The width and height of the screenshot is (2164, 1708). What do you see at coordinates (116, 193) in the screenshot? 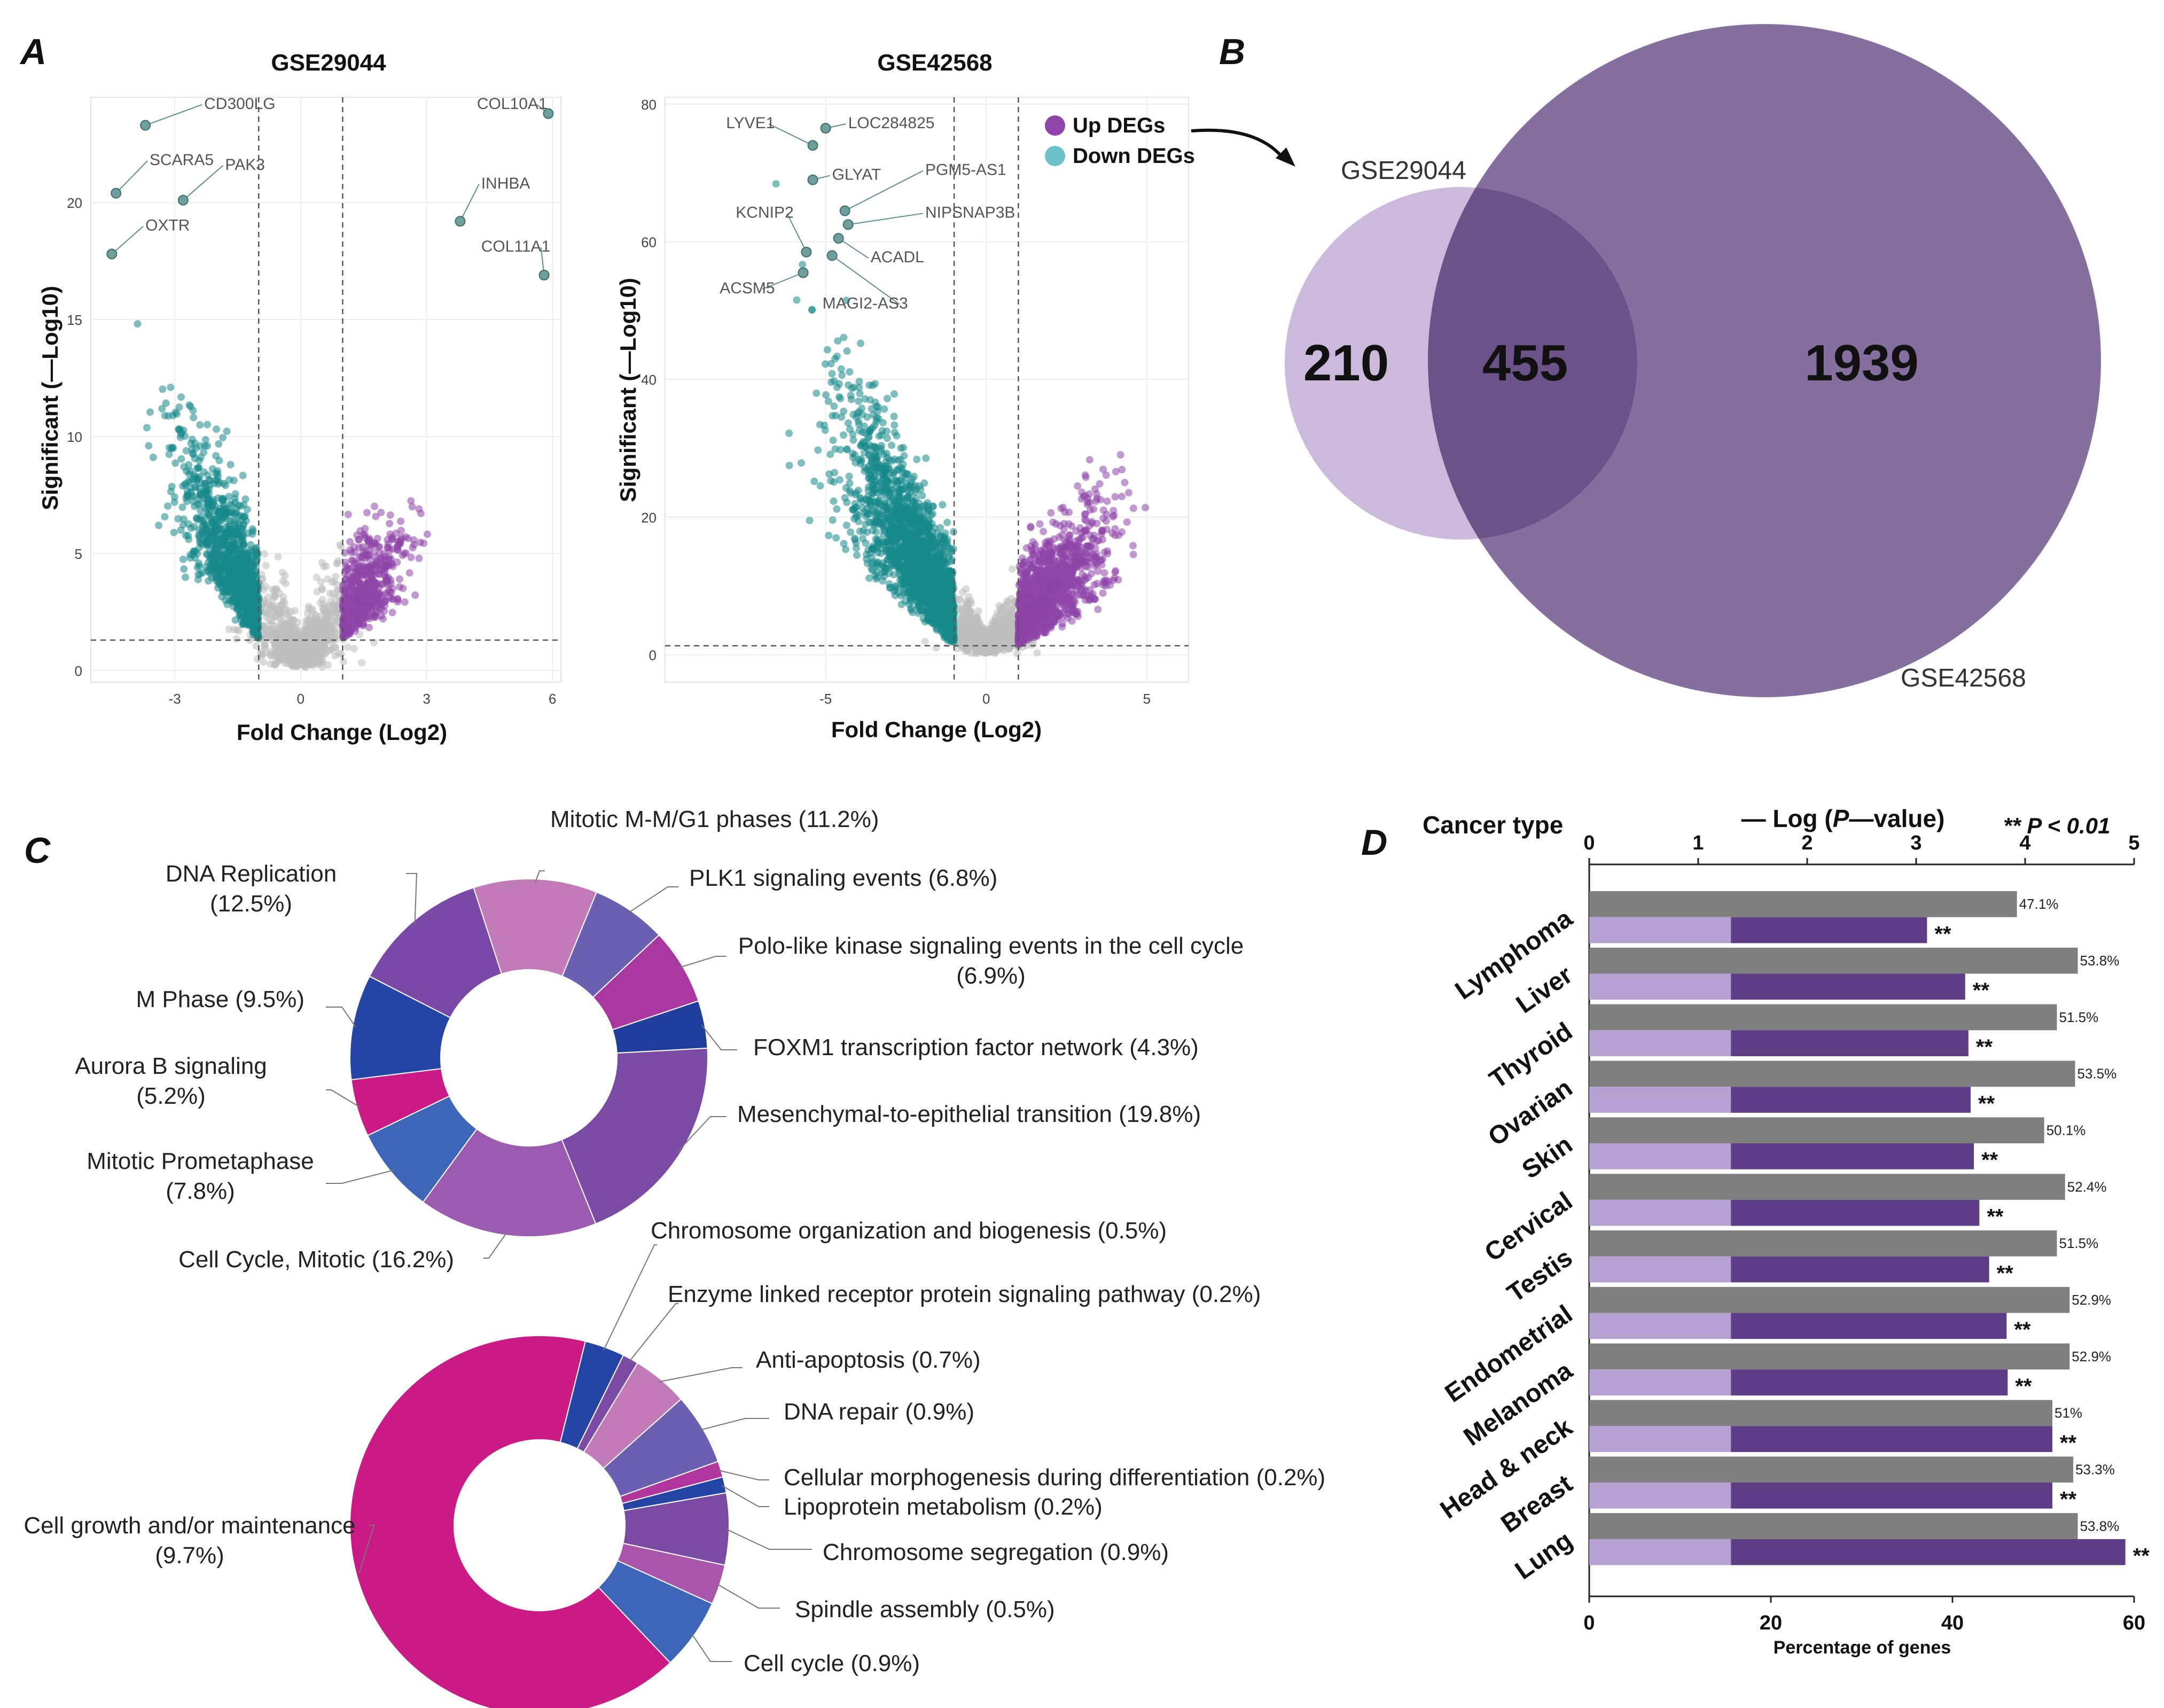
I see `highlighted-gene-point` at bounding box center [116, 193].